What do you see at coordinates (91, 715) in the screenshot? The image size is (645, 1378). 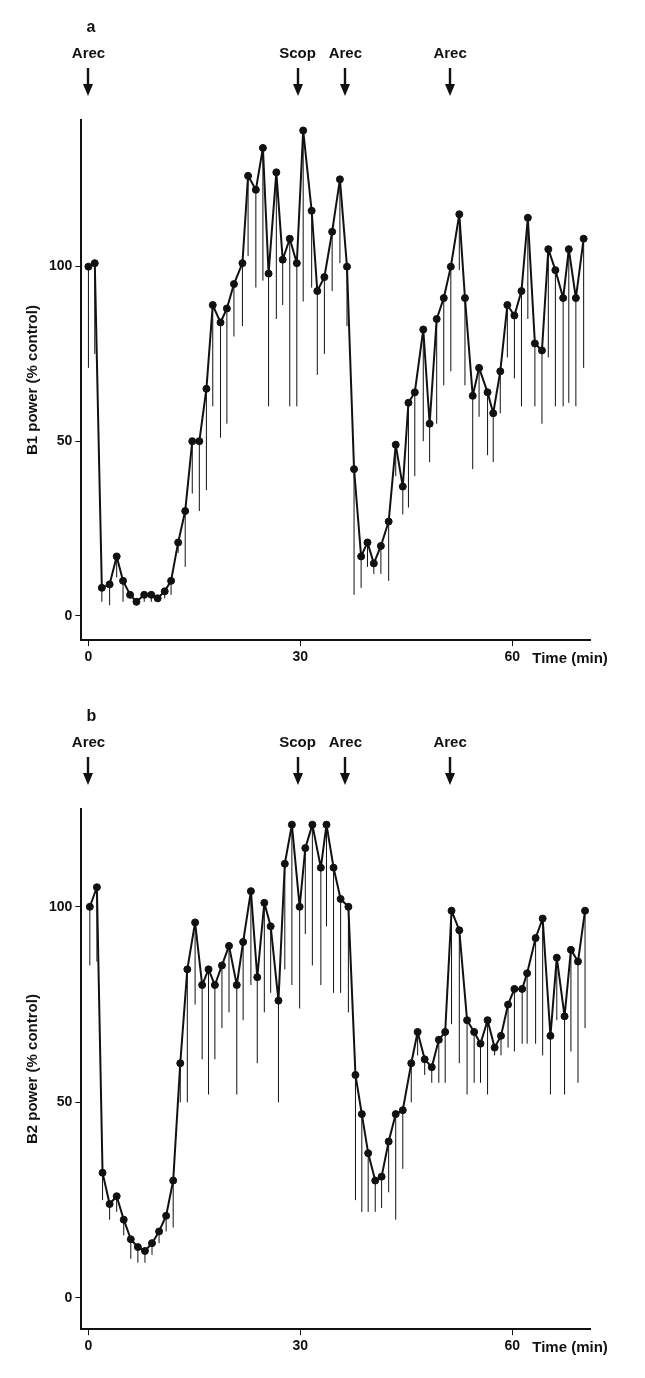 I see `chart-title: b` at bounding box center [91, 715].